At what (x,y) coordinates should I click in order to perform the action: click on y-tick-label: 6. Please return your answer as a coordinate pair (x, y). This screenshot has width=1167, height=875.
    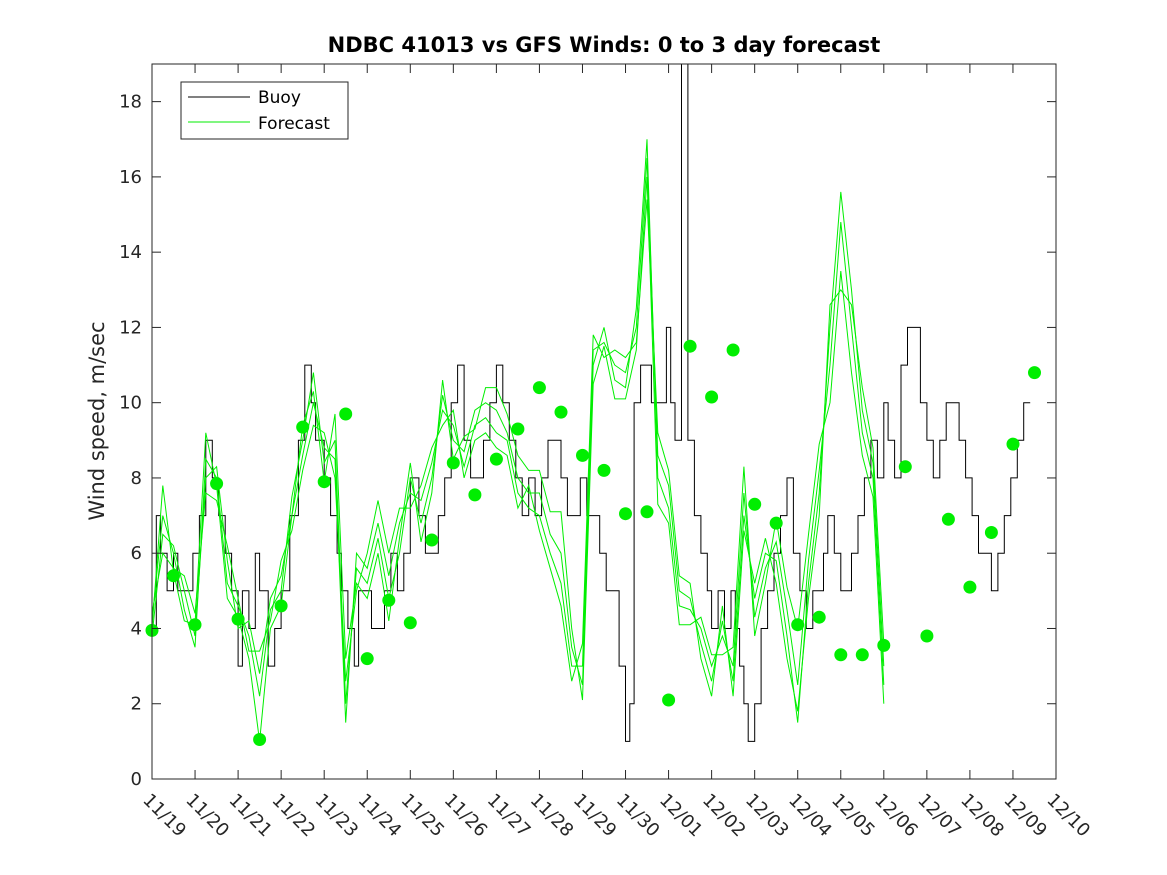
    Looking at the image, I should click on (136, 553).